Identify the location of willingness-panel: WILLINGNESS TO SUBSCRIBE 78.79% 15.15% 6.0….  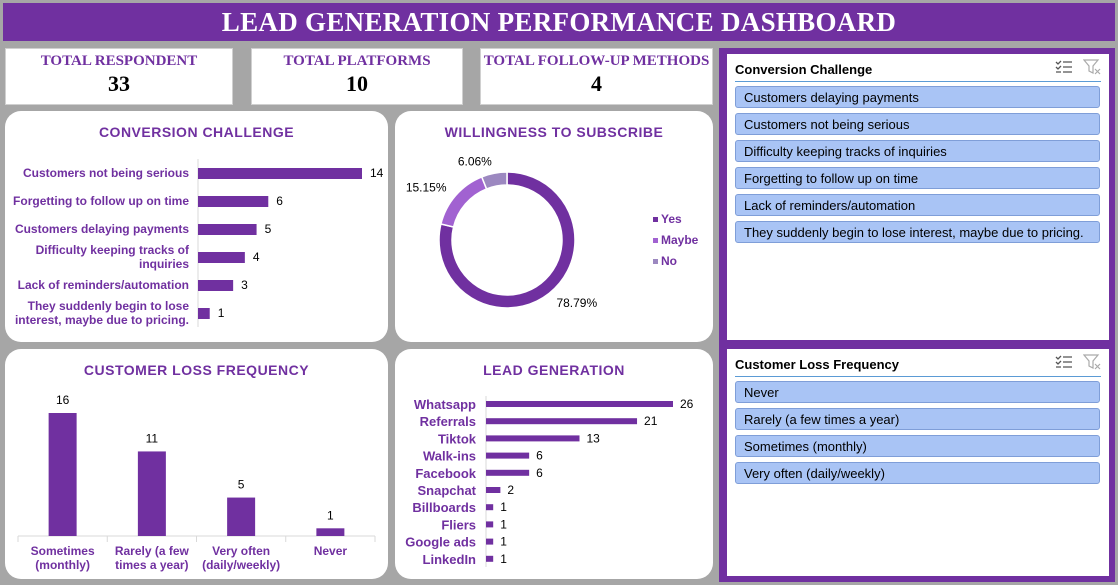
(554, 226).